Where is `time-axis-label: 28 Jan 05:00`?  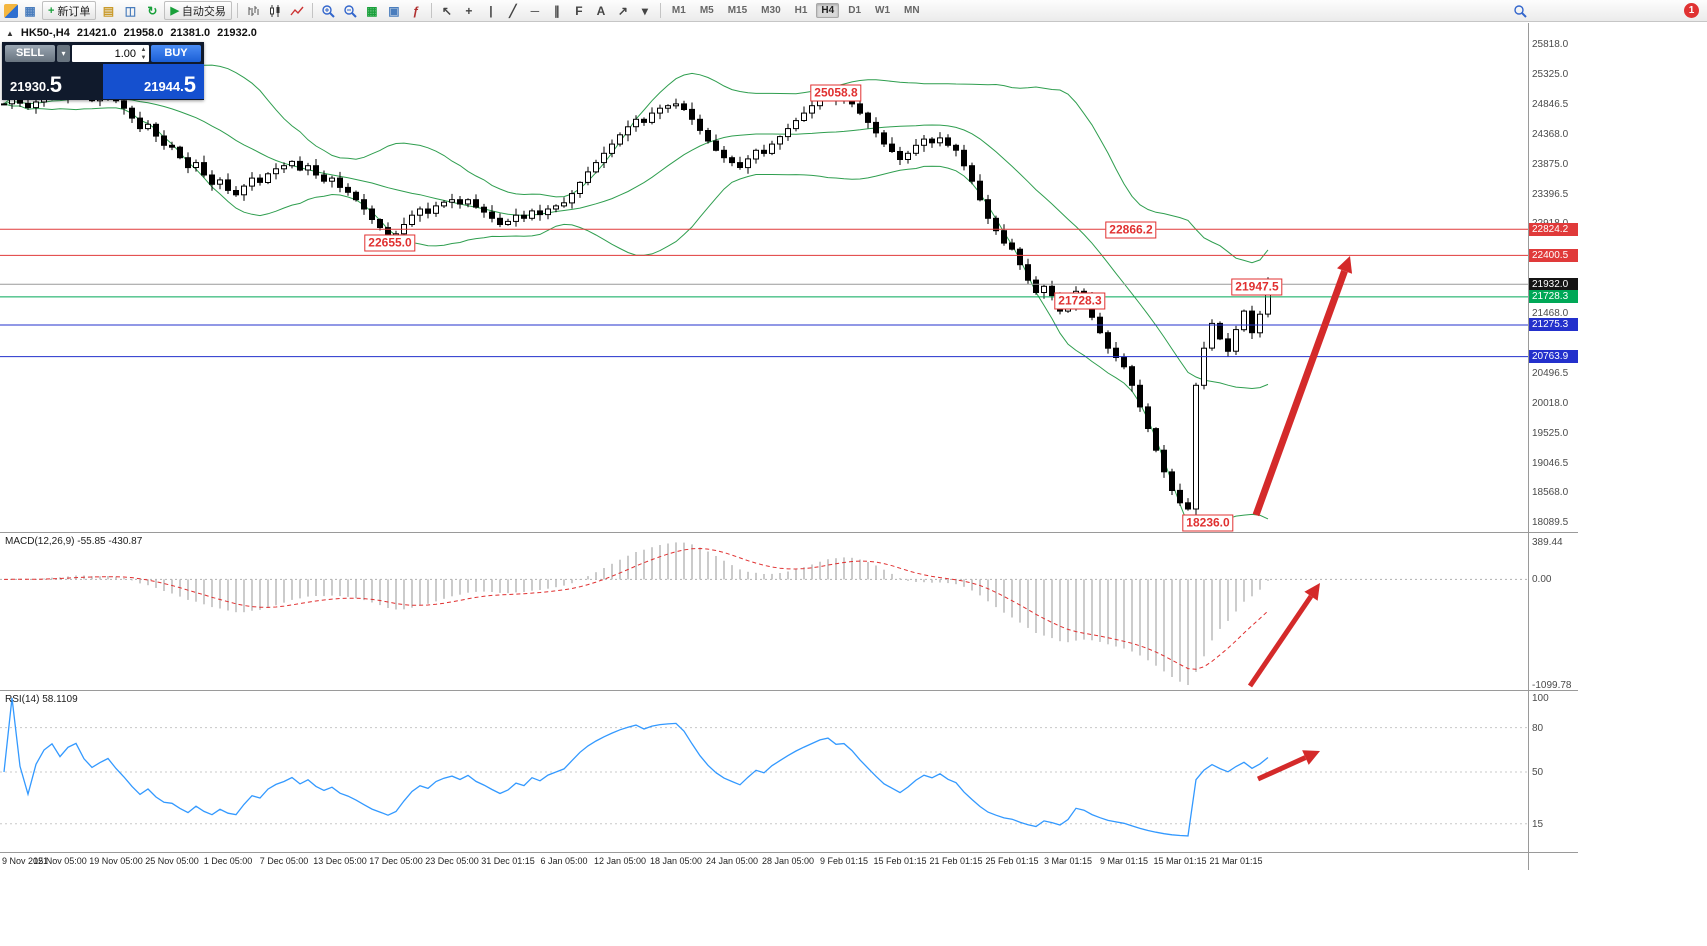 time-axis-label: 28 Jan 05:00 is located at coordinates (788, 861).